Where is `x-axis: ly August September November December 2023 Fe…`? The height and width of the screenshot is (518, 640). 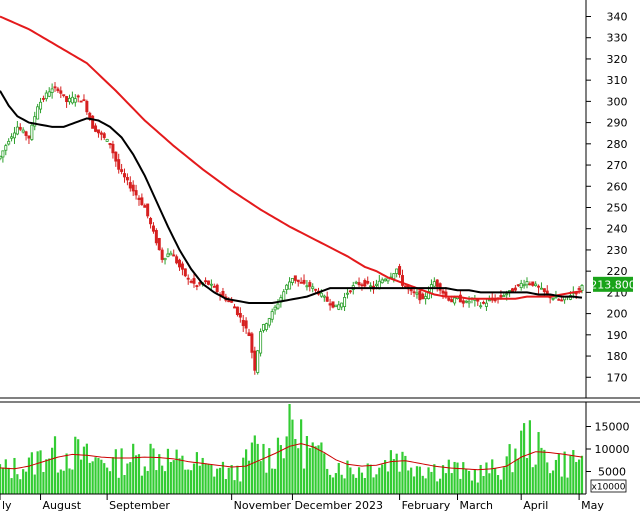
x-axis: ly August September November December 2023 Fe… is located at coordinates (302, 502).